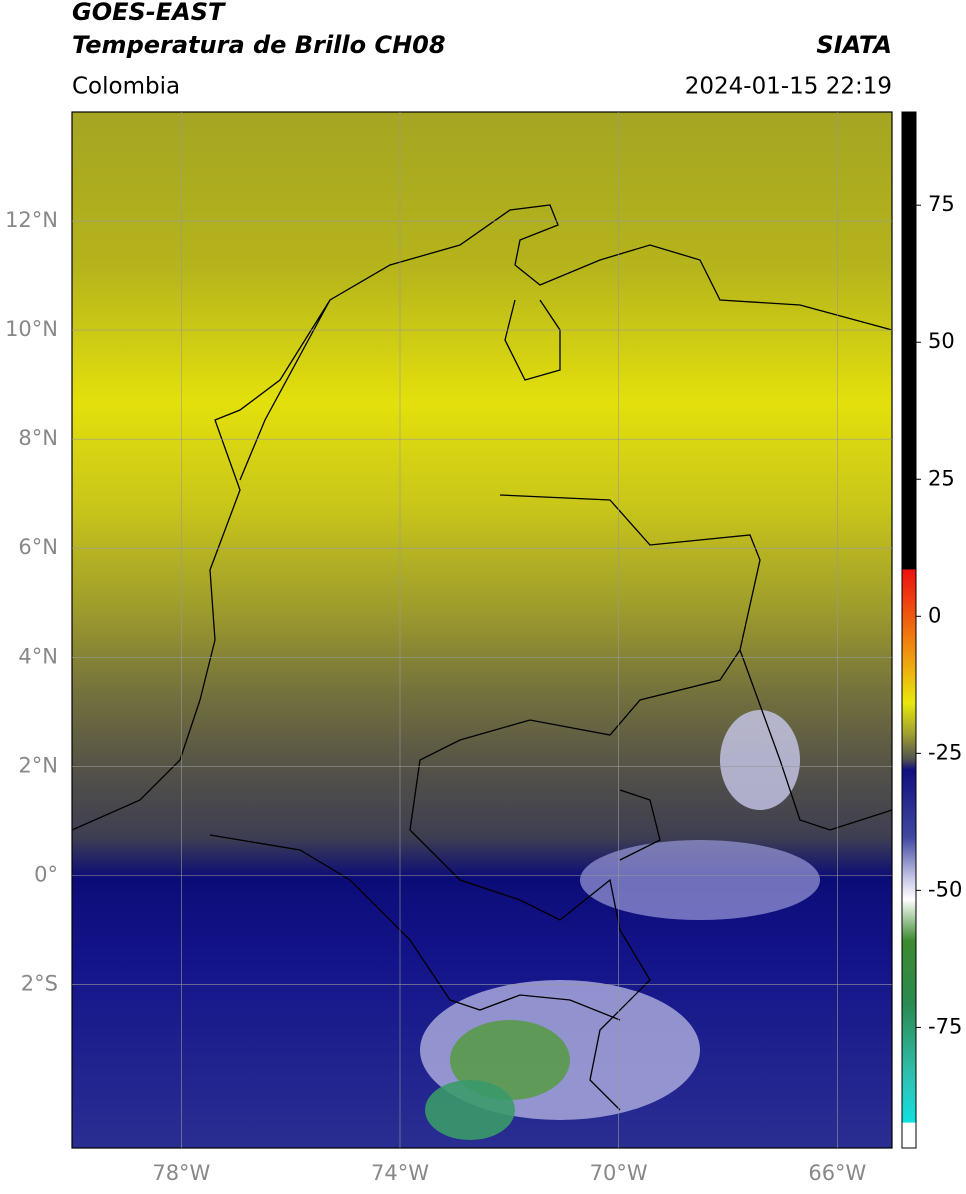 The height and width of the screenshot is (1194, 966). Describe the element at coordinates (46, 874) in the screenshot. I see `y-tick-label: 0°` at that location.